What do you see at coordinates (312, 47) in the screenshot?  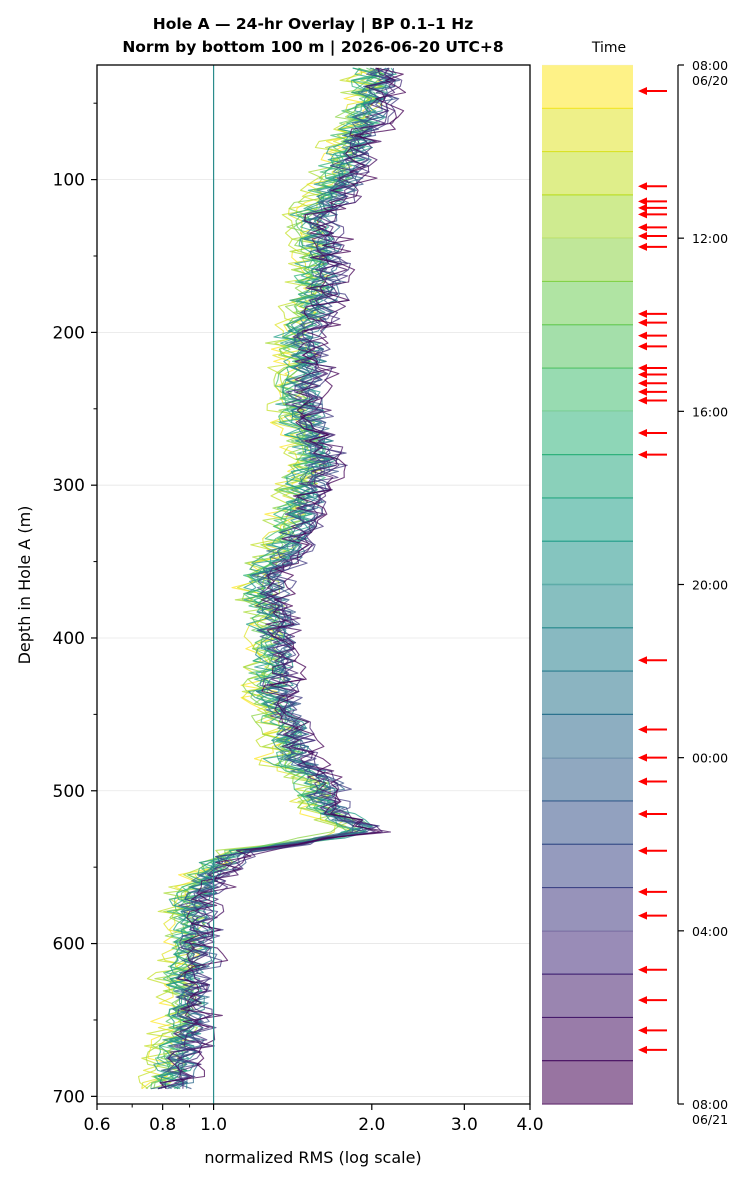 I see `chart-subtitle: Norm by bottom 100 m | 2026-06-20 UTC+8` at bounding box center [312, 47].